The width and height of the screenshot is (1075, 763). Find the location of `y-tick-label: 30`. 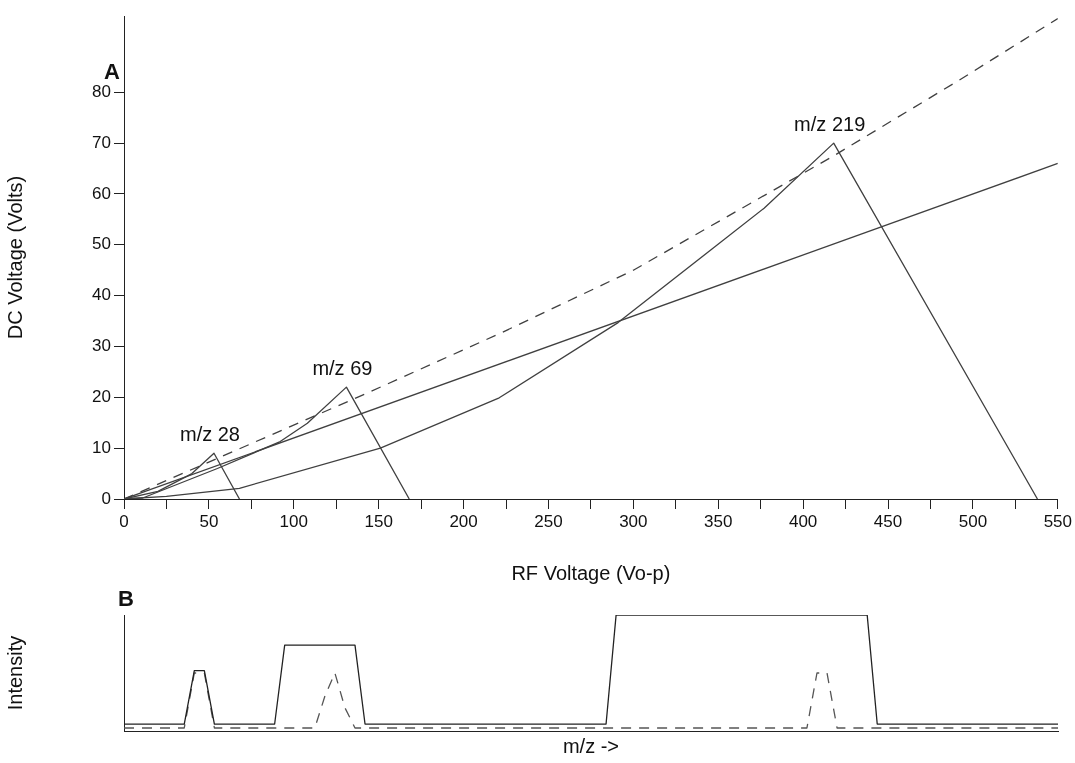

y-tick-label: 30 is located at coordinates (101, 346).